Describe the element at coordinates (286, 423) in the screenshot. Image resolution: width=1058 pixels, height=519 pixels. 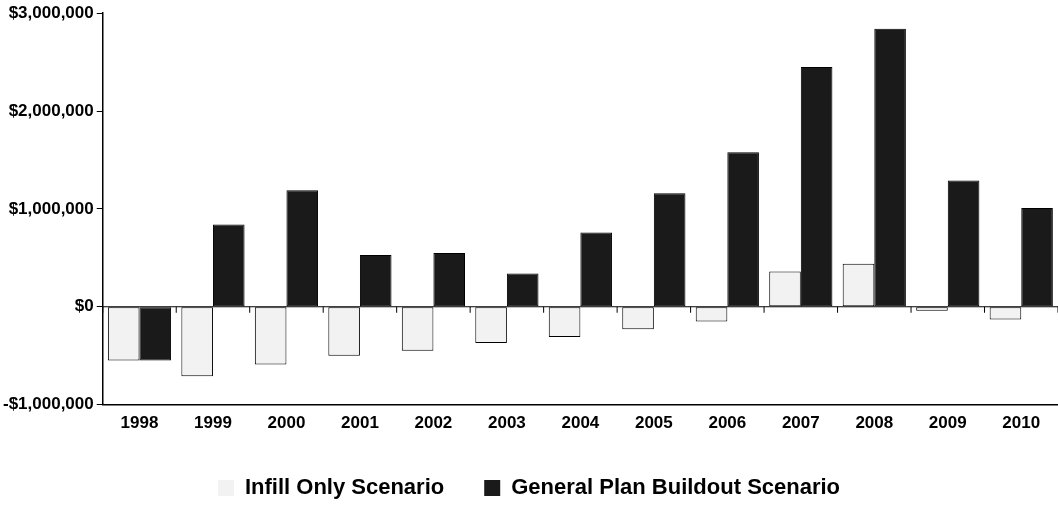
I see `x-tick-label: 2000` at that location.